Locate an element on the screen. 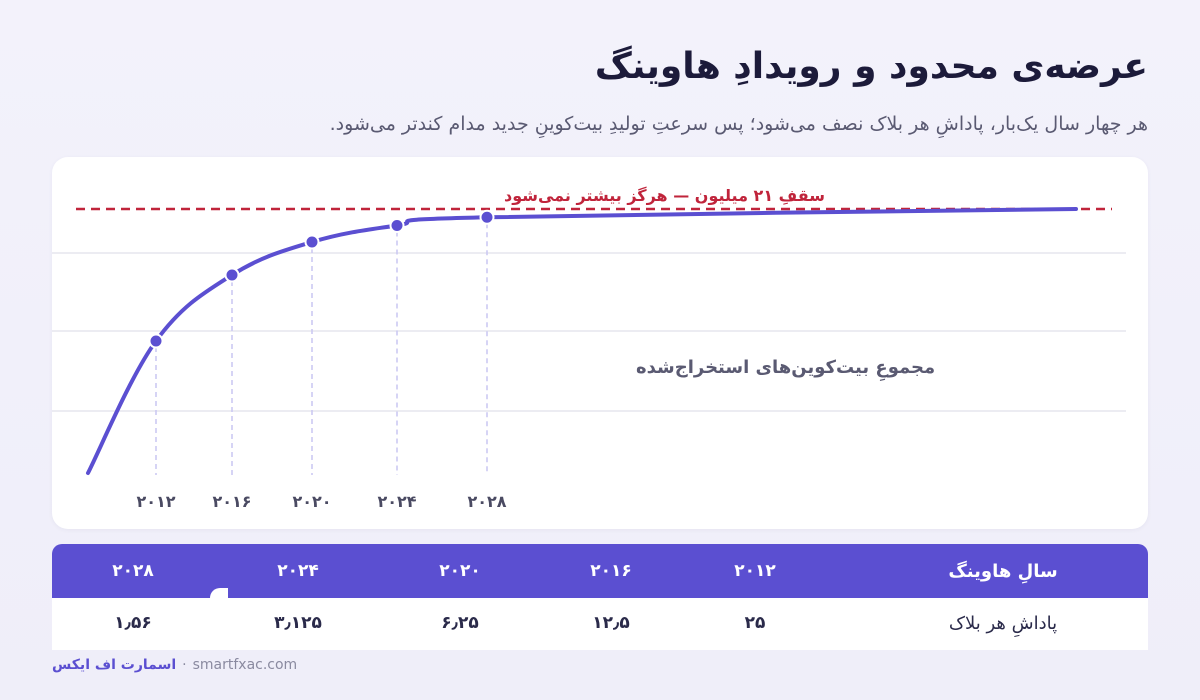 The image size is (1200, 700). x-tick-label: ۲۰۱۶ is located at coordinates (231, 501).